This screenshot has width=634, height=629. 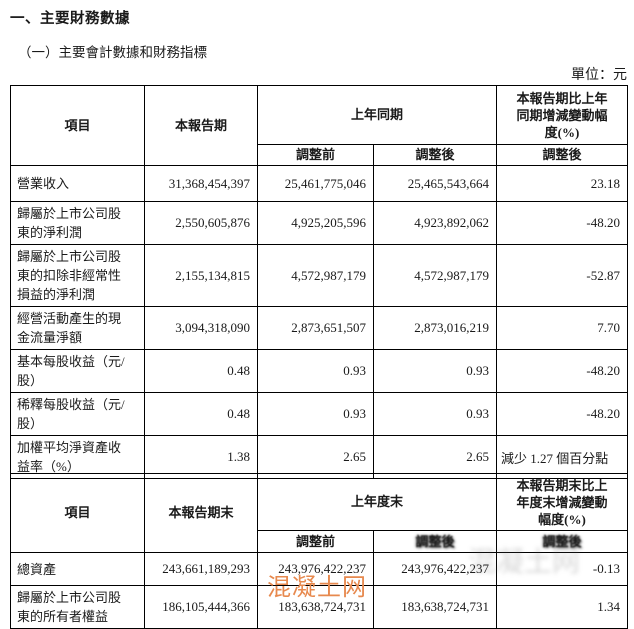 I want to click on cell-current: 2,155,134,815, so click(x=201, y=275).